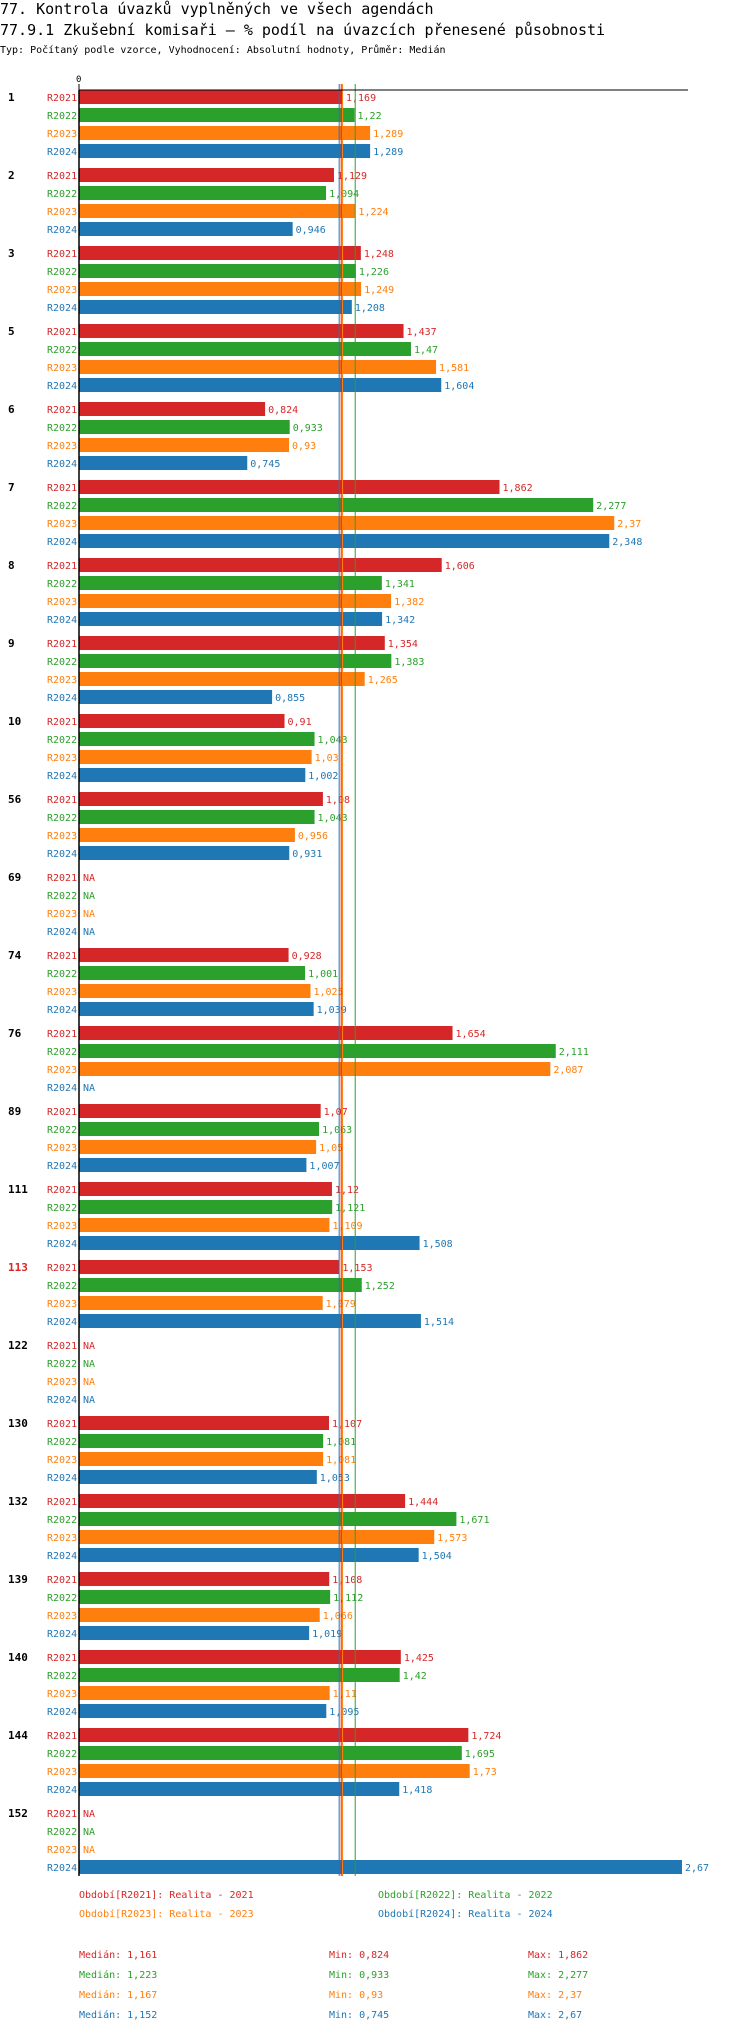 Image resolution: width=750 pixels, height=2036 pixels. What do you see at coordinates (323, 974) in the screenshot?
I see `data-label: 1,001` at bounding box center [323, 974].